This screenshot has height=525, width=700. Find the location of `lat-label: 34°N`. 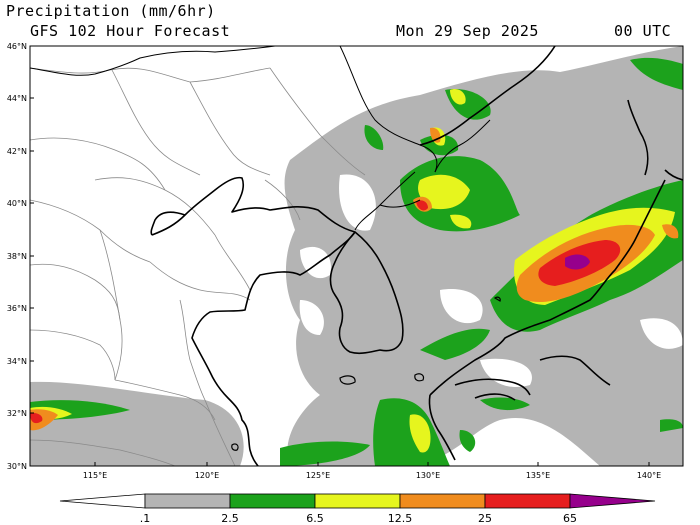

lat-label: 34°N is located at coordinates (17, 361).